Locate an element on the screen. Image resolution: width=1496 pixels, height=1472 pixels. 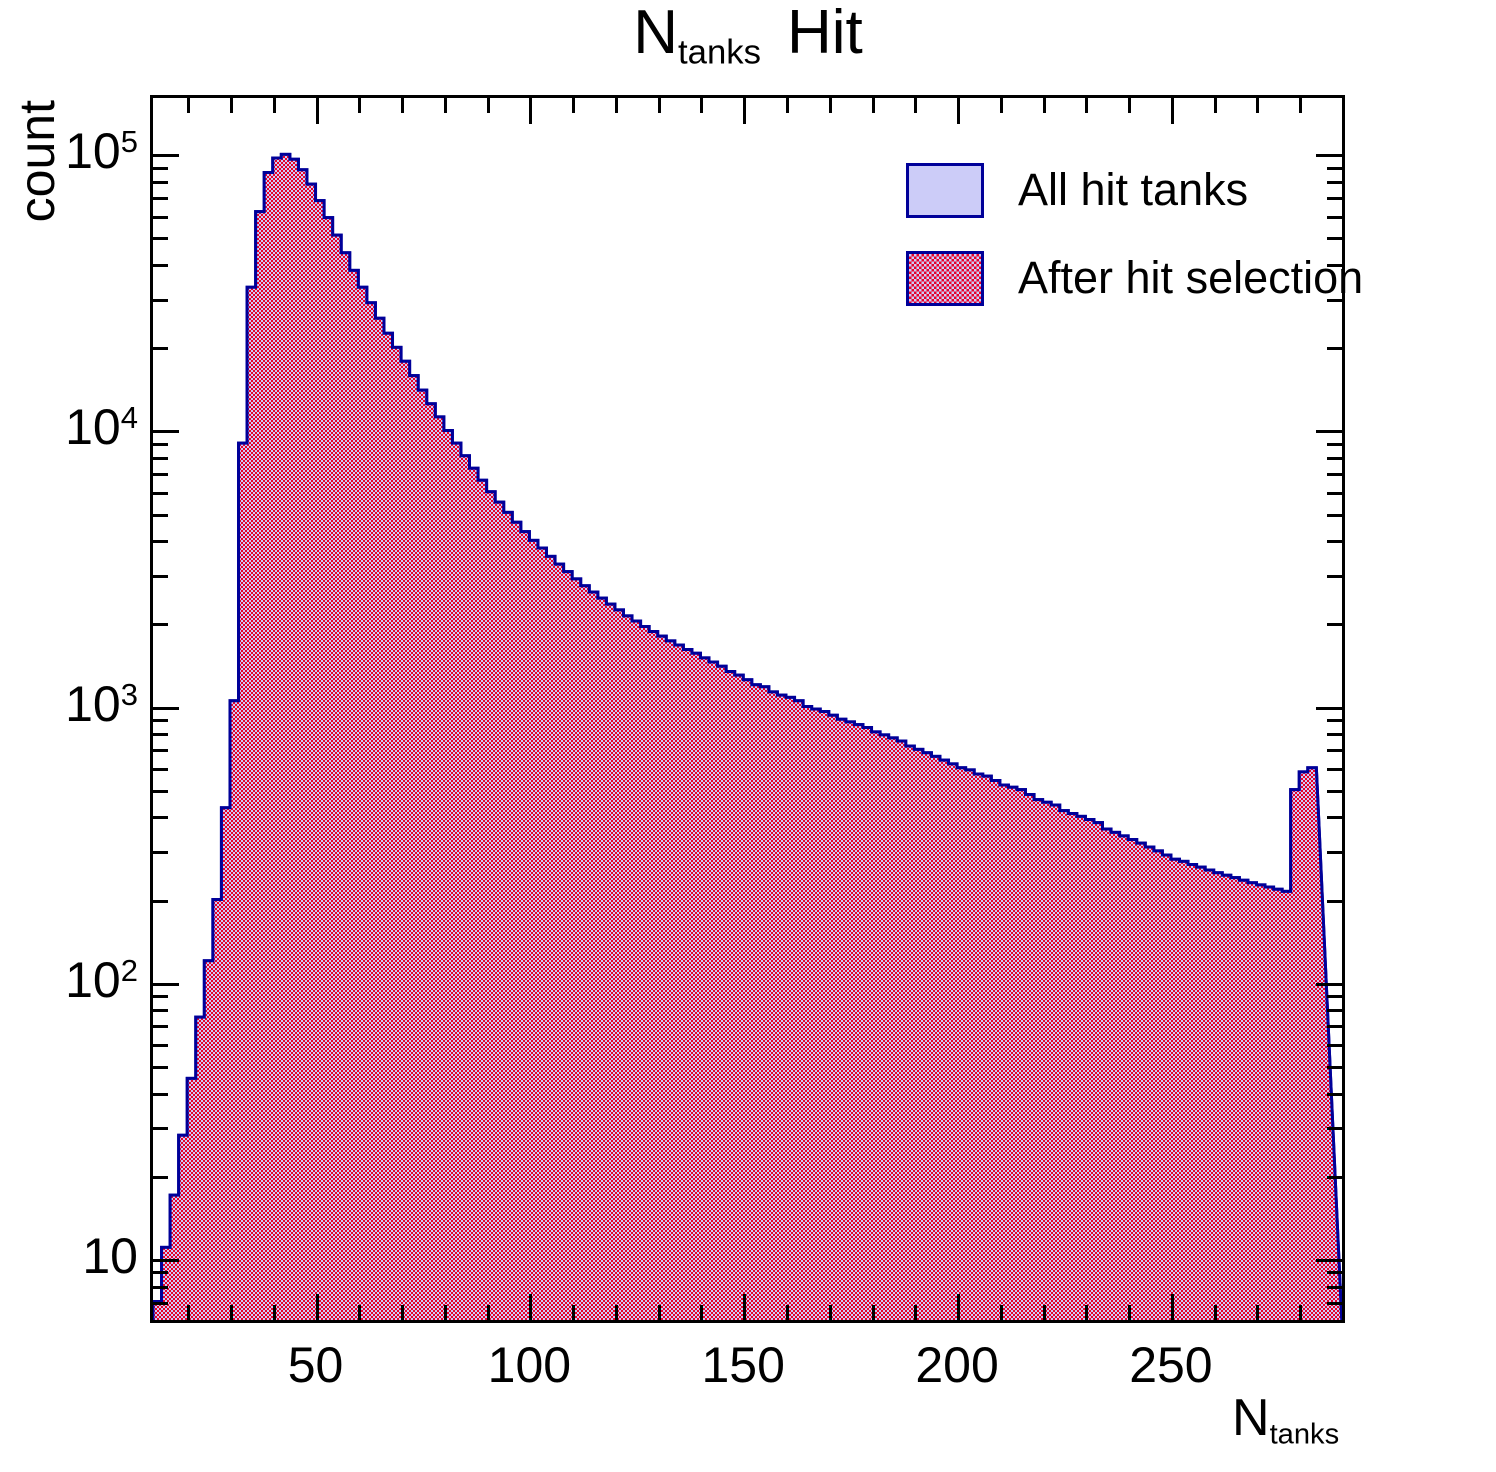
x-axis-tick-label: 200 is located at coordinates (957, 1365).